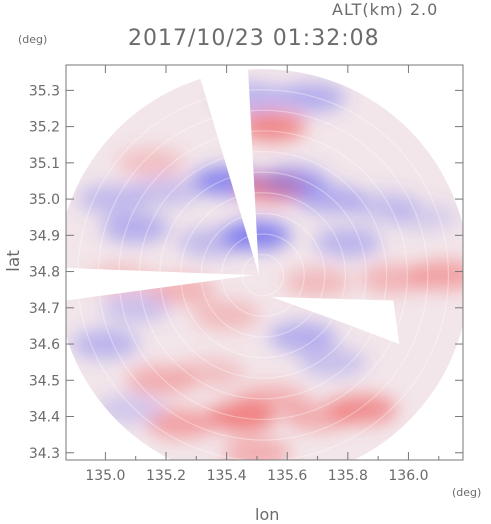 Image resolution: width=491 pixels, height=524 pixels. Describe the element at coordinates (287, 476) in the screenshot. I see `x-tick-label: 135.6` at that location.